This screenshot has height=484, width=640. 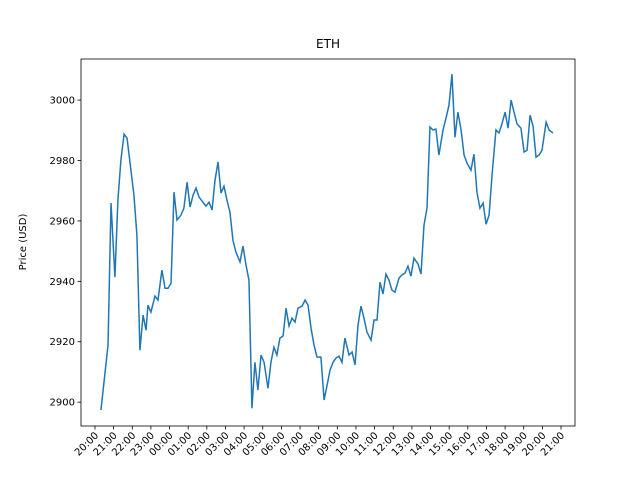 What do you see at coordinates (23, 242) in the screenshot?
I see `y-axis-label: Price (USD)` at bounding box center [23, 242].